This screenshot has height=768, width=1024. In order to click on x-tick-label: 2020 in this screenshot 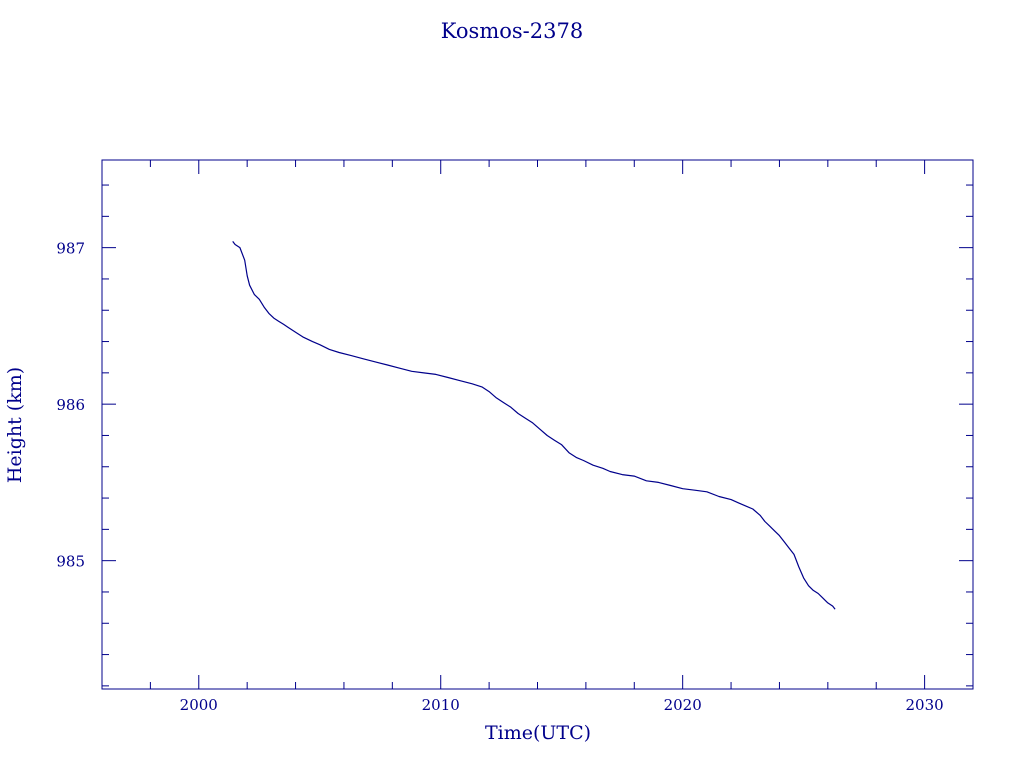, I will do `click(683, 705)`.